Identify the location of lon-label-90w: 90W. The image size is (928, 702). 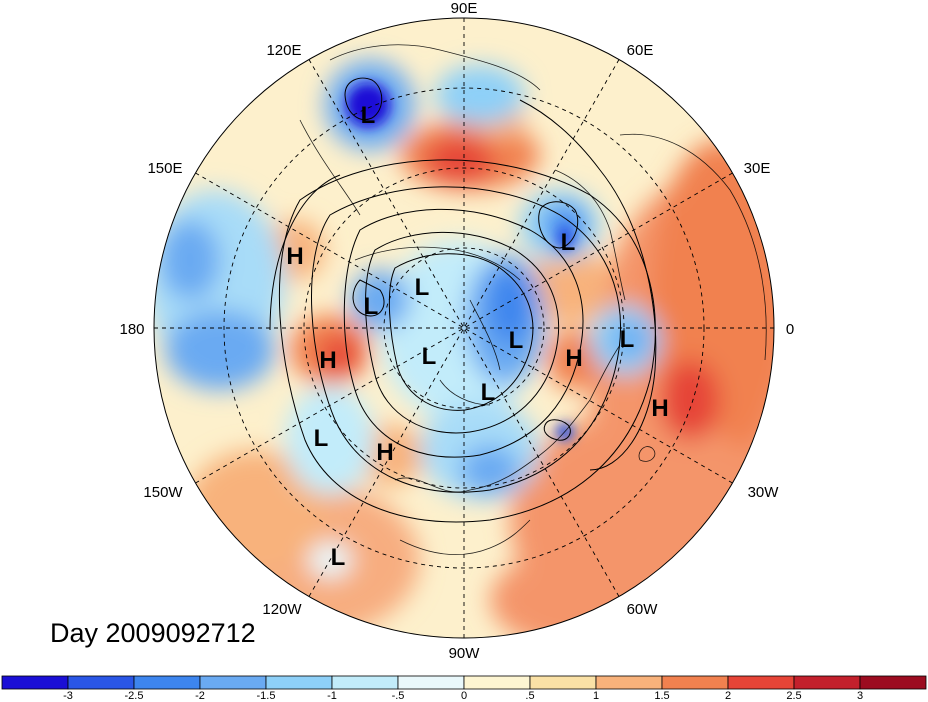
(465, 653).